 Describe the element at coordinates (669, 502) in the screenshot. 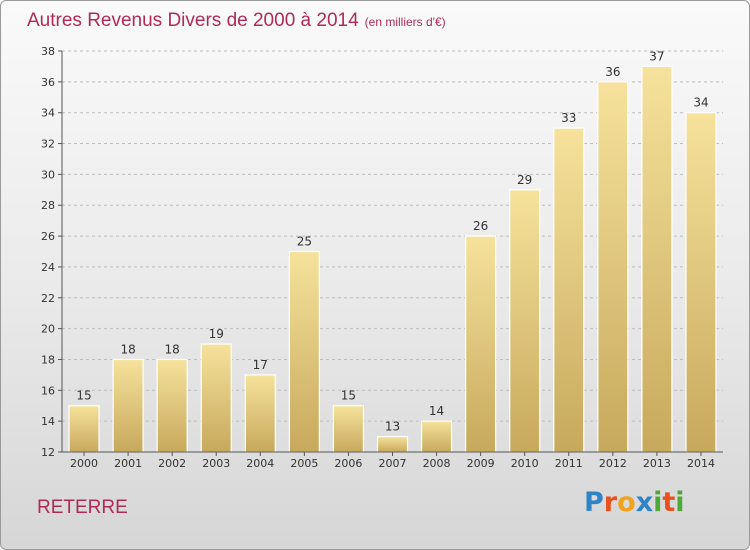

I see `logo-letter: t` at that location.